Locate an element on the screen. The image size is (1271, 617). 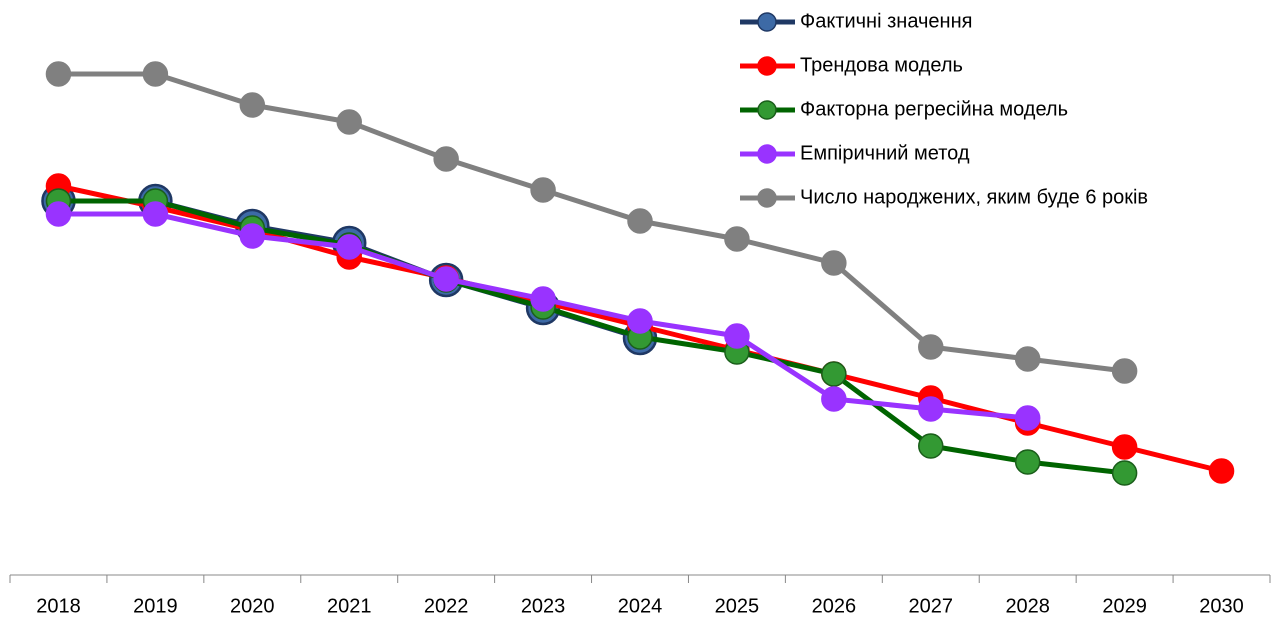
x-tick-label: 2030 is located at coordinates (1221, 606).